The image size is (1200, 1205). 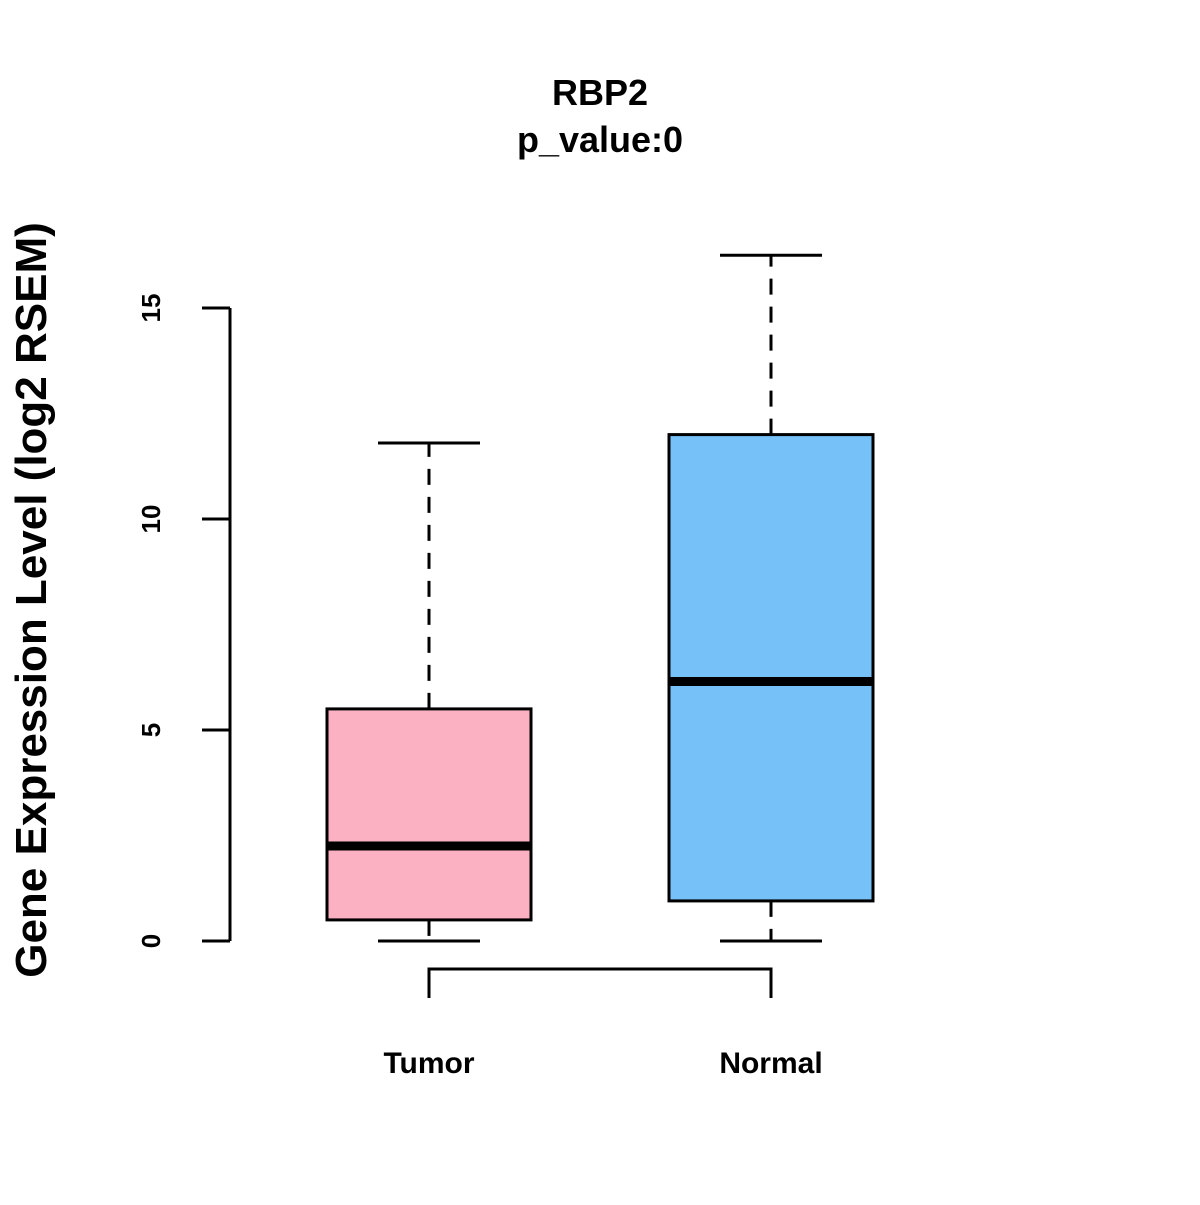 What do you see at coordinates (184, 621) in the screenshot?
I see `y-axis: 0 5 10 15` at bounding box center [184, 621].